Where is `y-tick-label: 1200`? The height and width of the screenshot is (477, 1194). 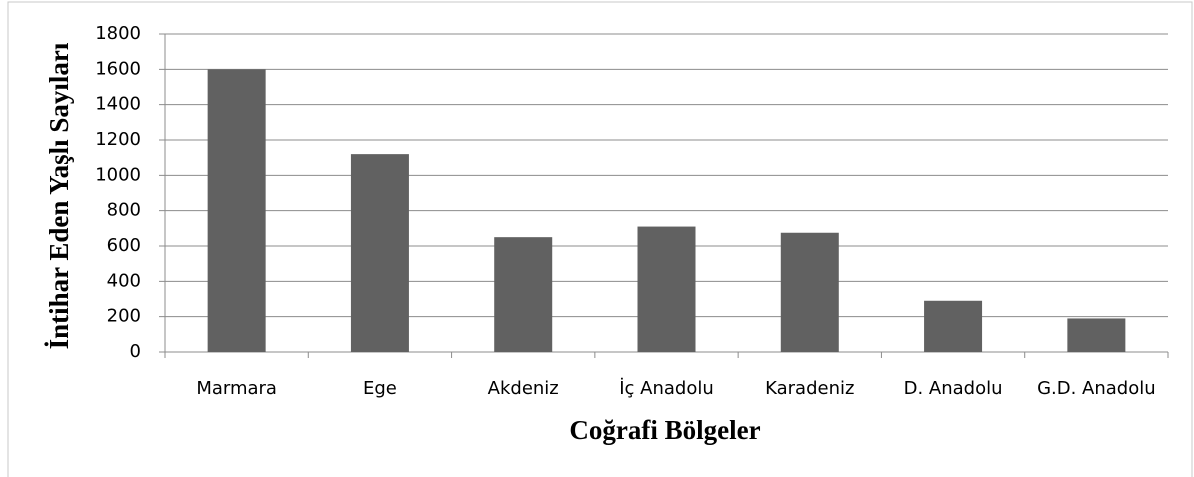 y-tick-label: 1200 is located at coordinates (118, 139).